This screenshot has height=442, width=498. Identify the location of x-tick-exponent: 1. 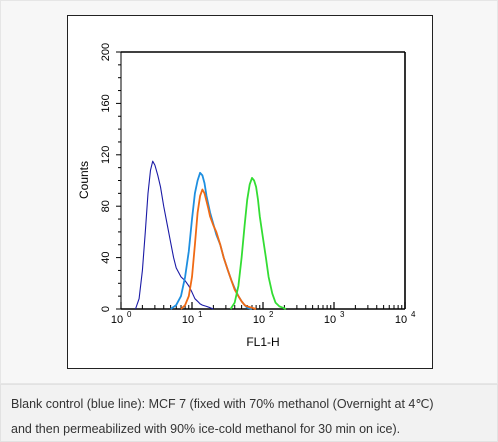
(200, 314).